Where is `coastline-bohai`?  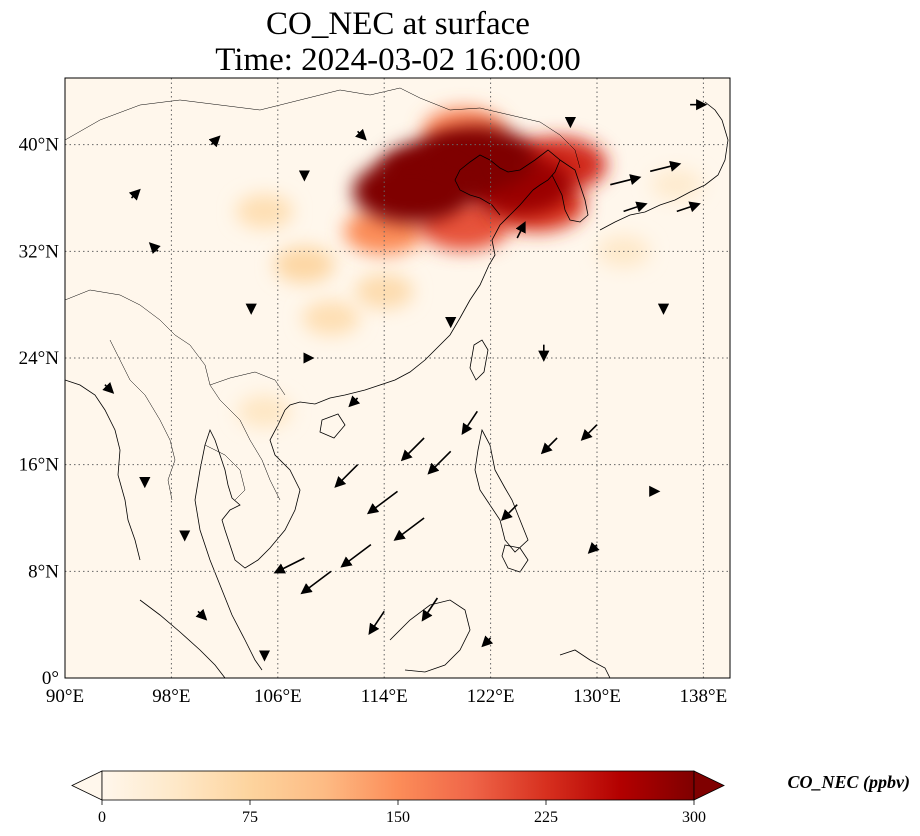 coastline-bohai is located at coordinates (507, 182).